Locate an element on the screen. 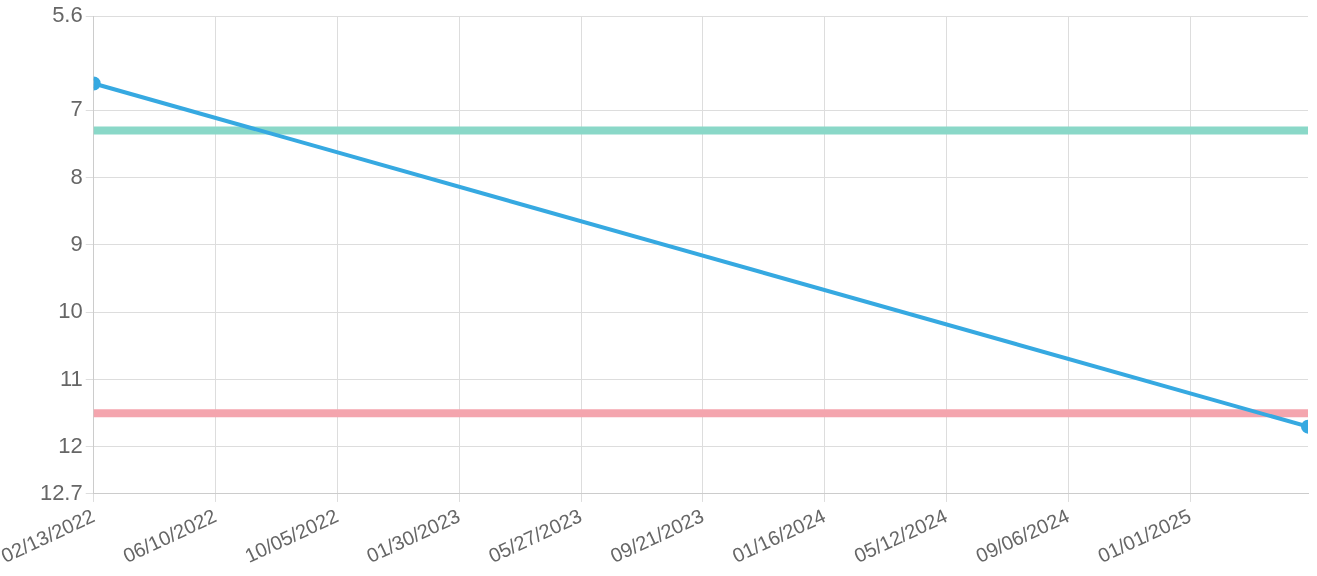 This screenshot has height=576, width=1317. y-tick-label: 9 is located at coordinates (76, 244).